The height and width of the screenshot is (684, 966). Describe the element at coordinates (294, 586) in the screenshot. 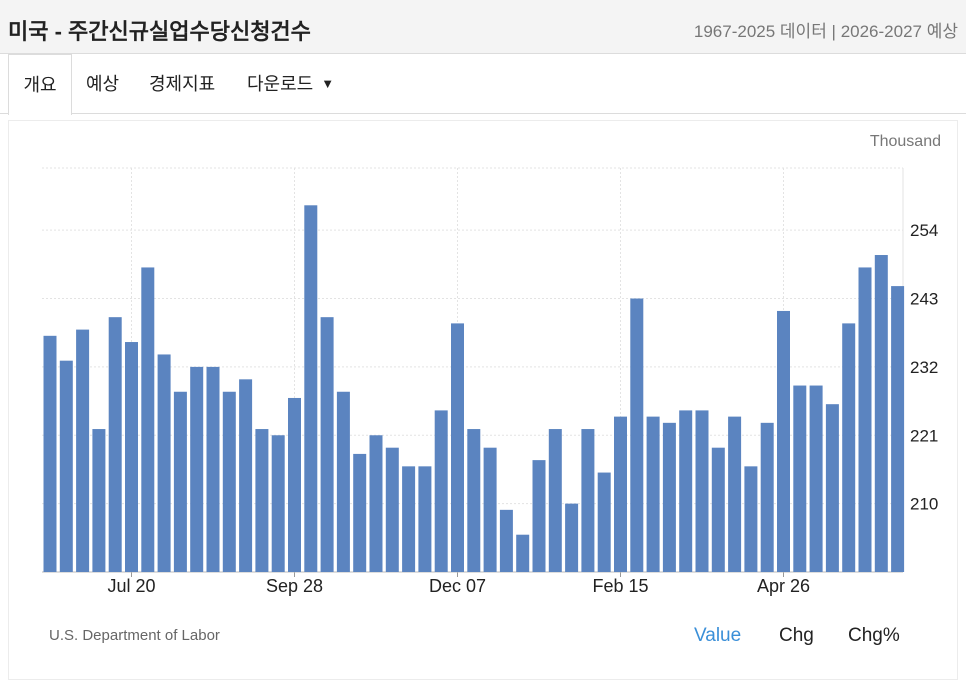

I see `x-tick-label: Sep 28` at that location.